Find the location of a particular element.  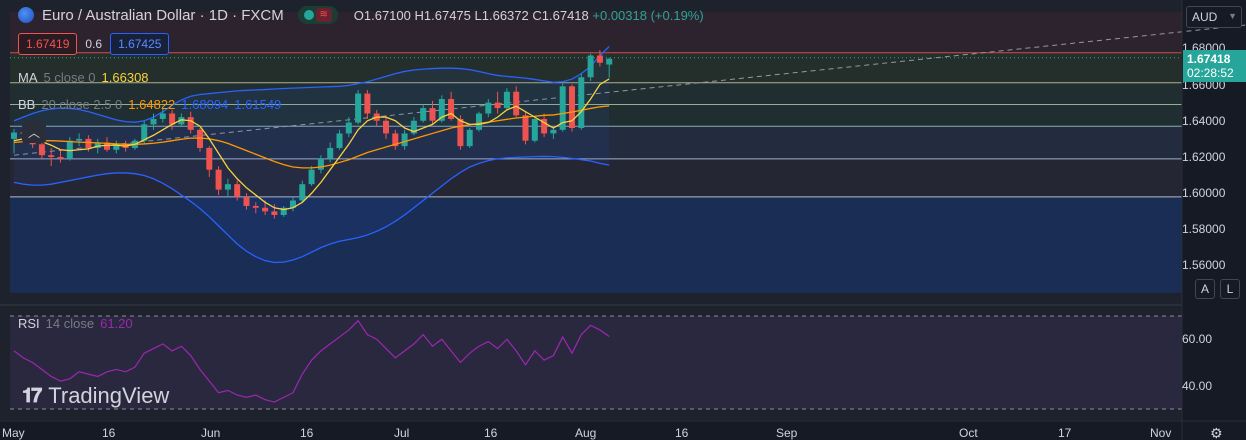

chevron-up-icon: ︿ is located at coordinates (33, 132).